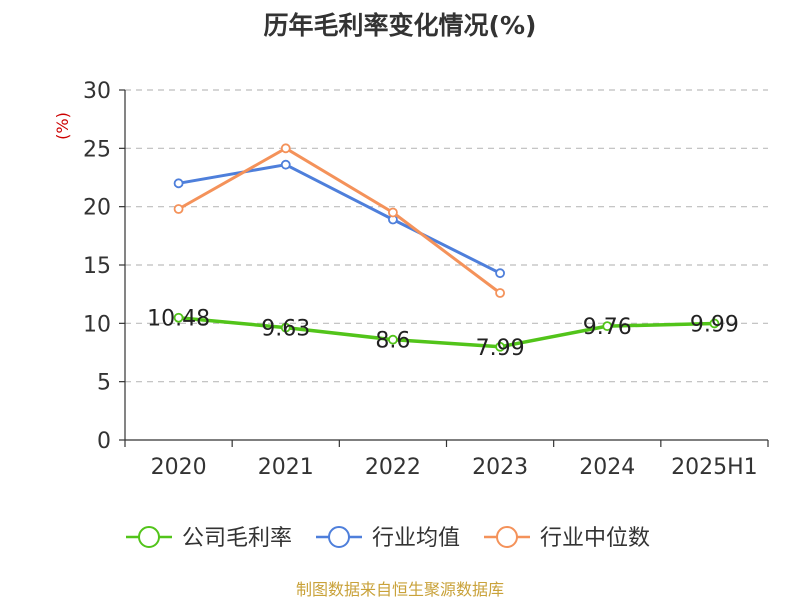 The width and height of the screenshot is (800, 600). I want to click on x-tick-label: 2021, so click(286, 467).